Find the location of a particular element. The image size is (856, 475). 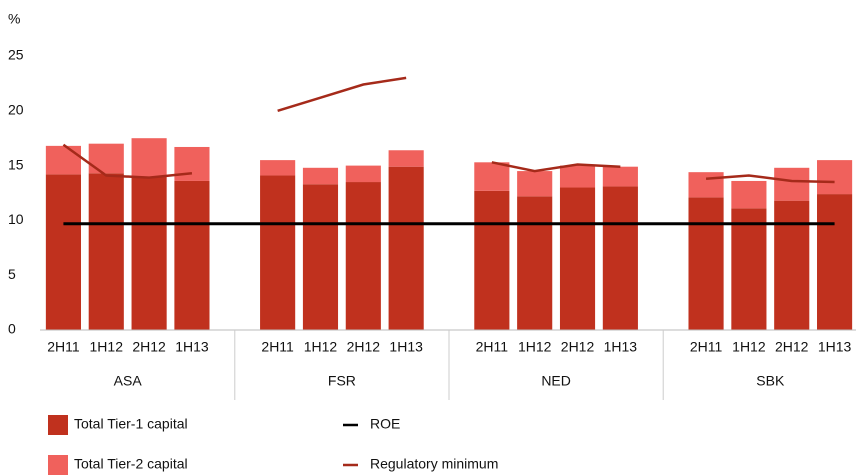

y-tick-label: 10 is located at coordinates (16, 219).